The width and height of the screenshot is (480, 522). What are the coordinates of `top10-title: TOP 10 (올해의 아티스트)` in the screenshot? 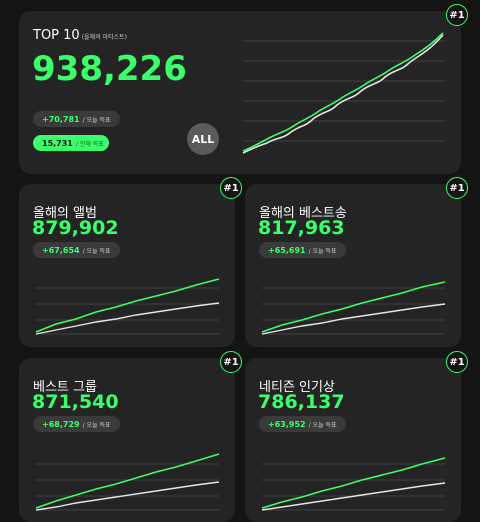 It's located at (80, 35).